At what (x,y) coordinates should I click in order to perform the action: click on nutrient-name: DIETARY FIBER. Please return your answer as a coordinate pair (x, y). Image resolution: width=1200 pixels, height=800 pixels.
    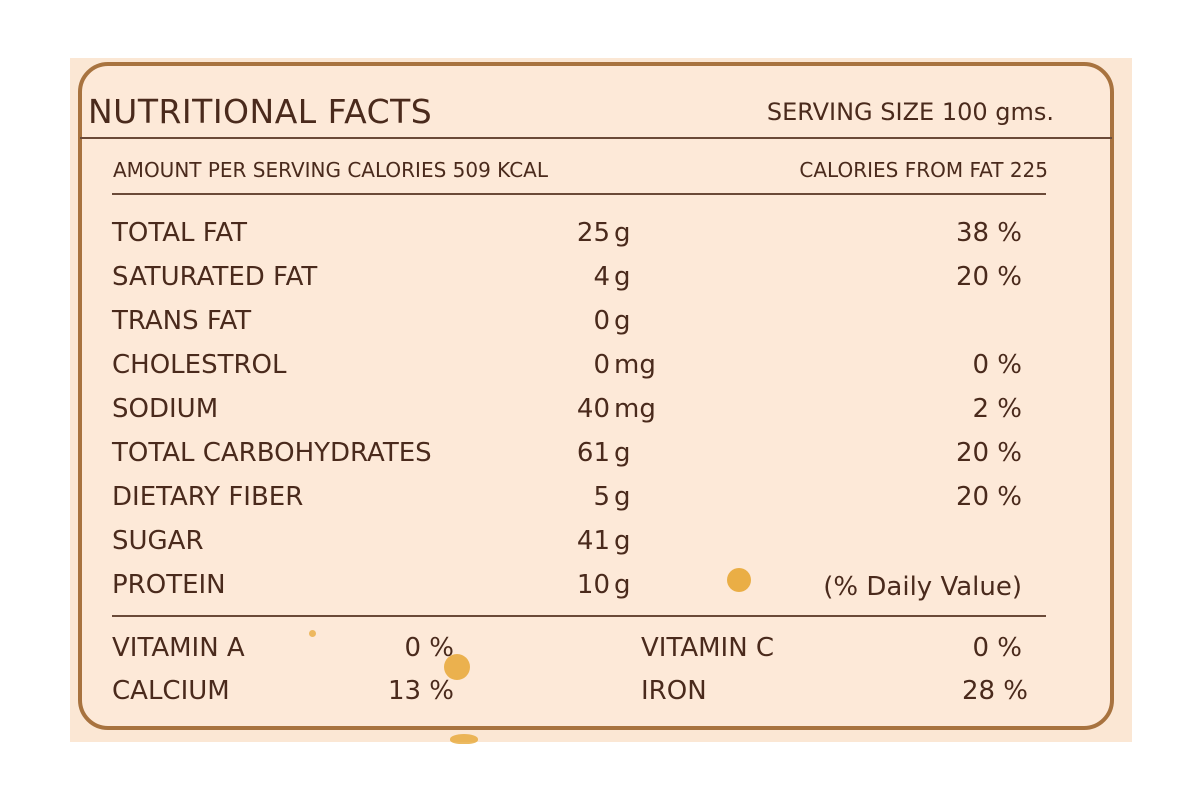
    Looking at the image, I should click on (208, 497).